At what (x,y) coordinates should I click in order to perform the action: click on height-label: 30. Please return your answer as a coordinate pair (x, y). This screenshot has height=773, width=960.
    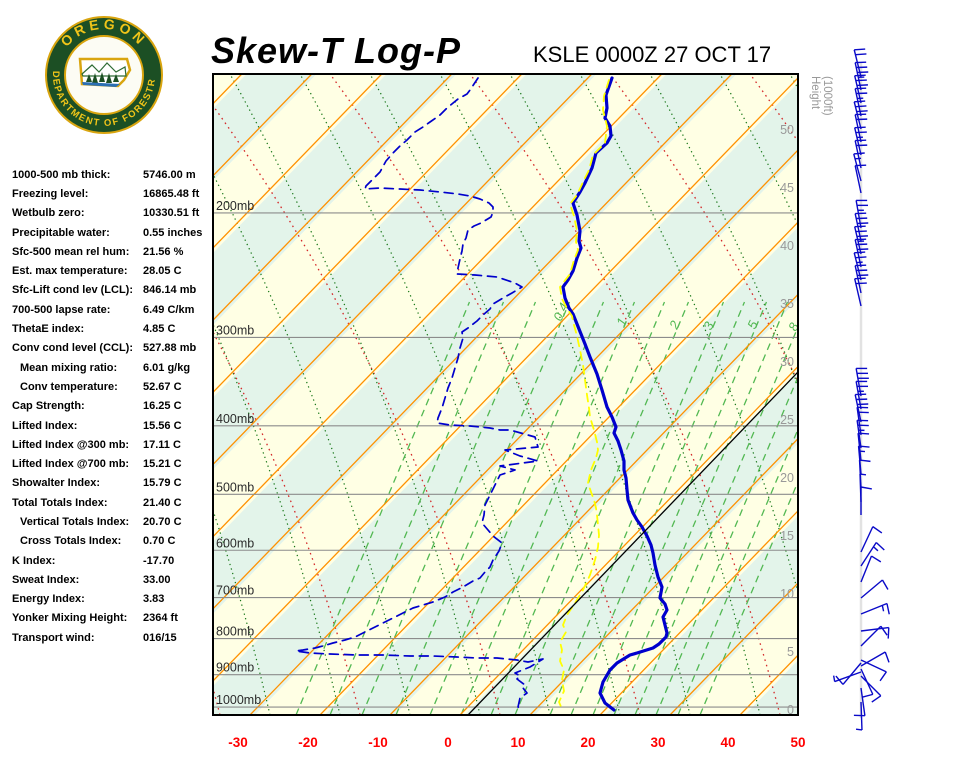
    Looking at the image, I should click on (787, 362).